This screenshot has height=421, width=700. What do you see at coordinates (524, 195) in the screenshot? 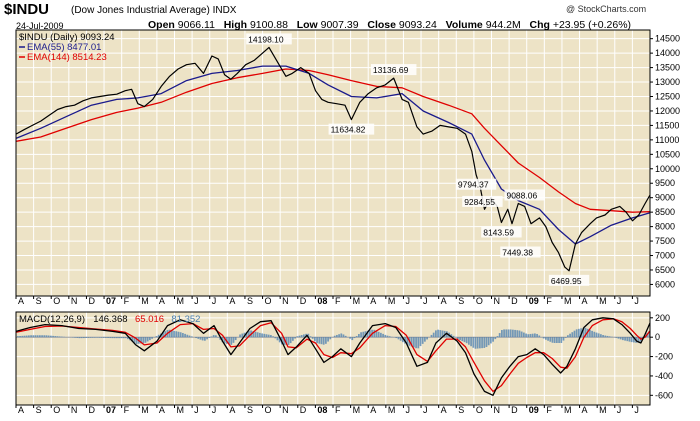
I see `annotation-box` at bounding box center [524, 195].